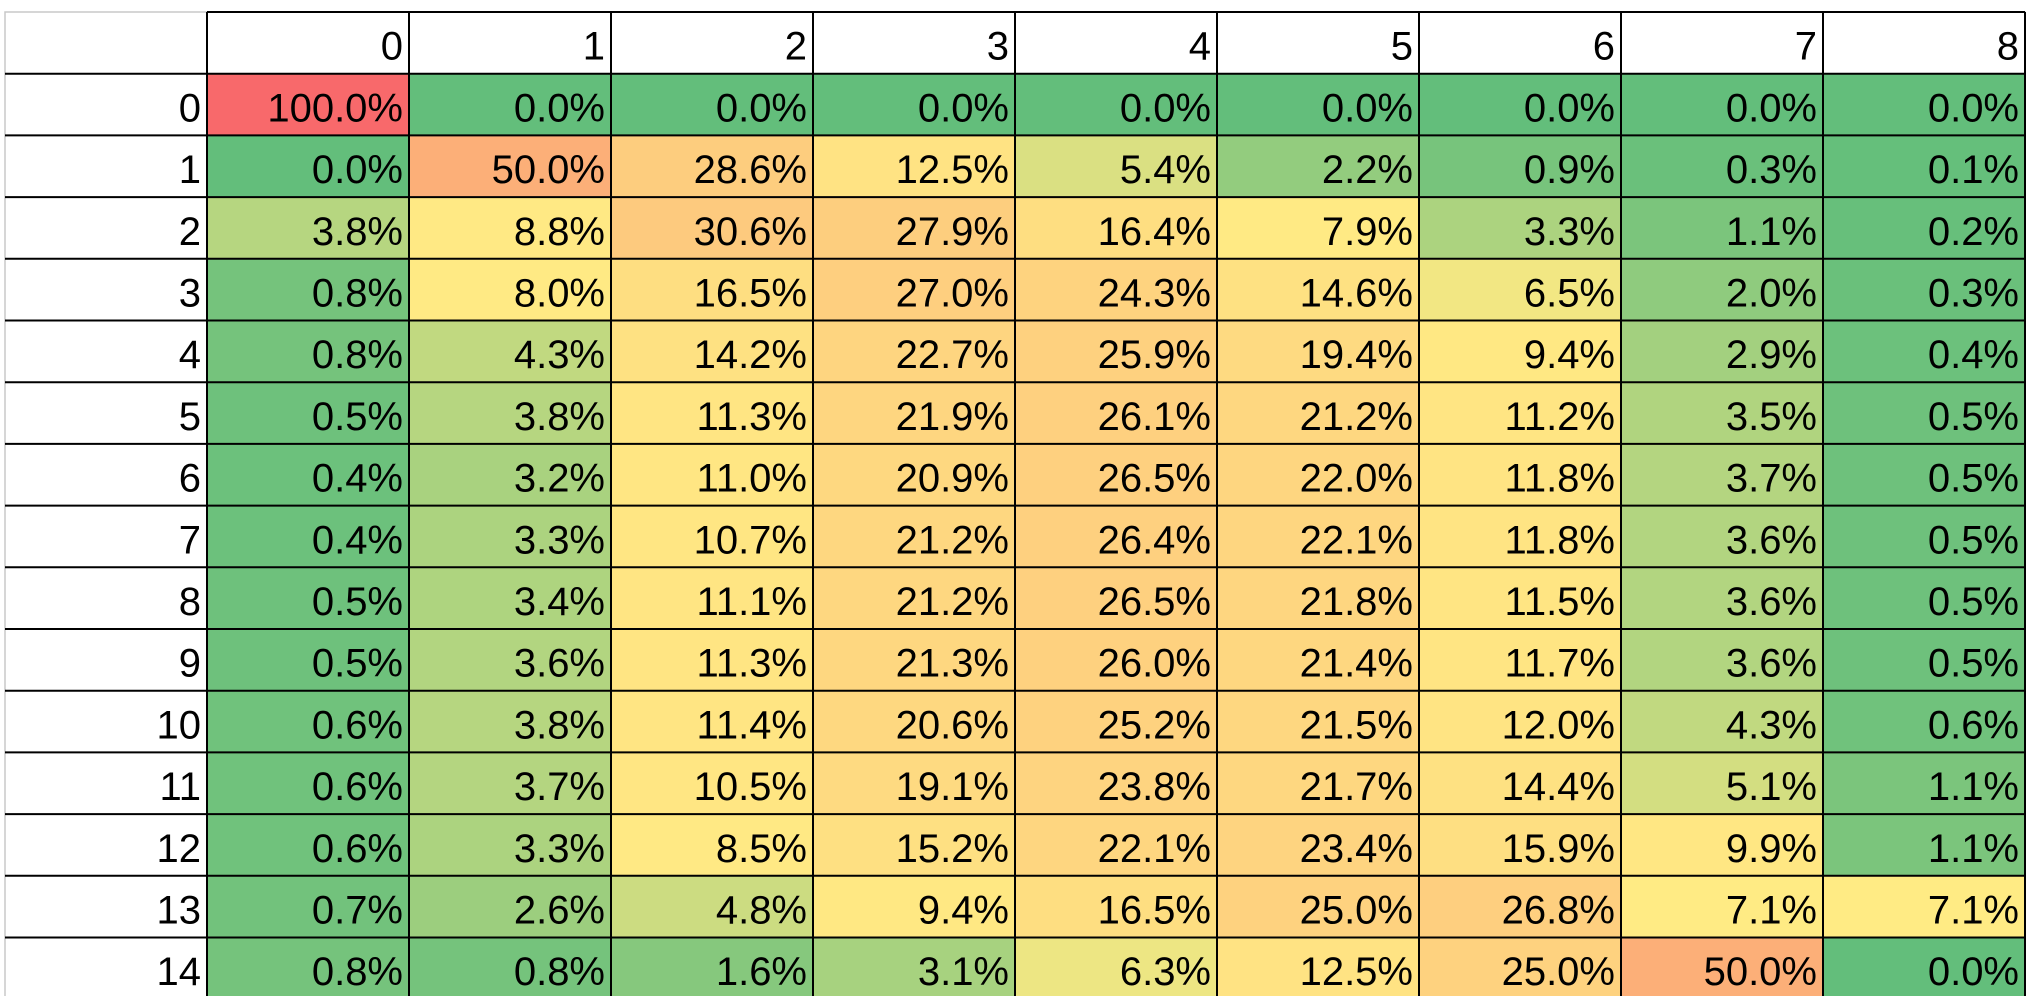 Image resolution: width=2026 pixels, height=996 pixels. Describe the element at coordinates (1154, 664) in the screenshot. I see `cell-value-label: 26.0%` at that location.